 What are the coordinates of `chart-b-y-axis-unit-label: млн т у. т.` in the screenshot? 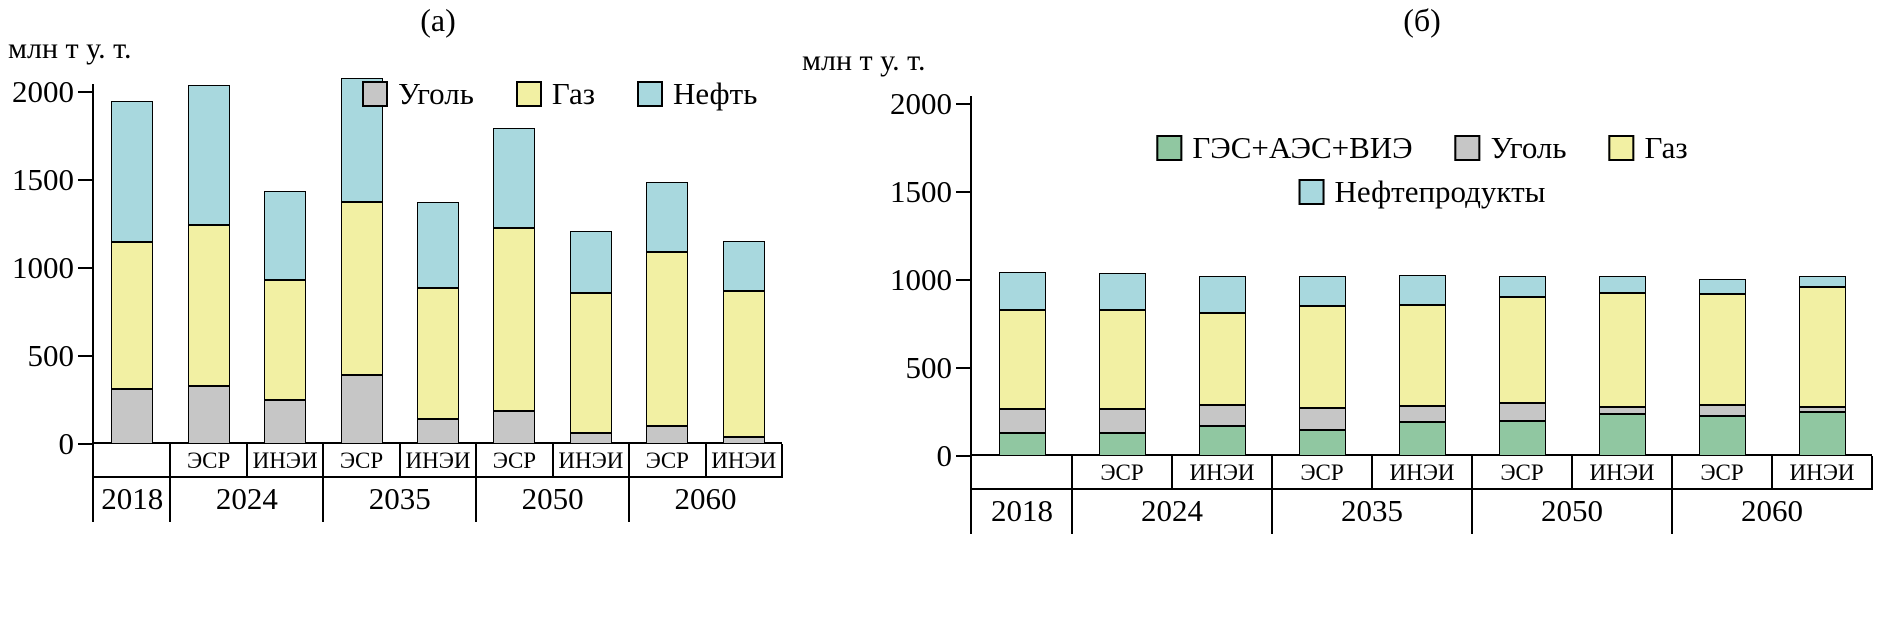 It's located at (864, 60).